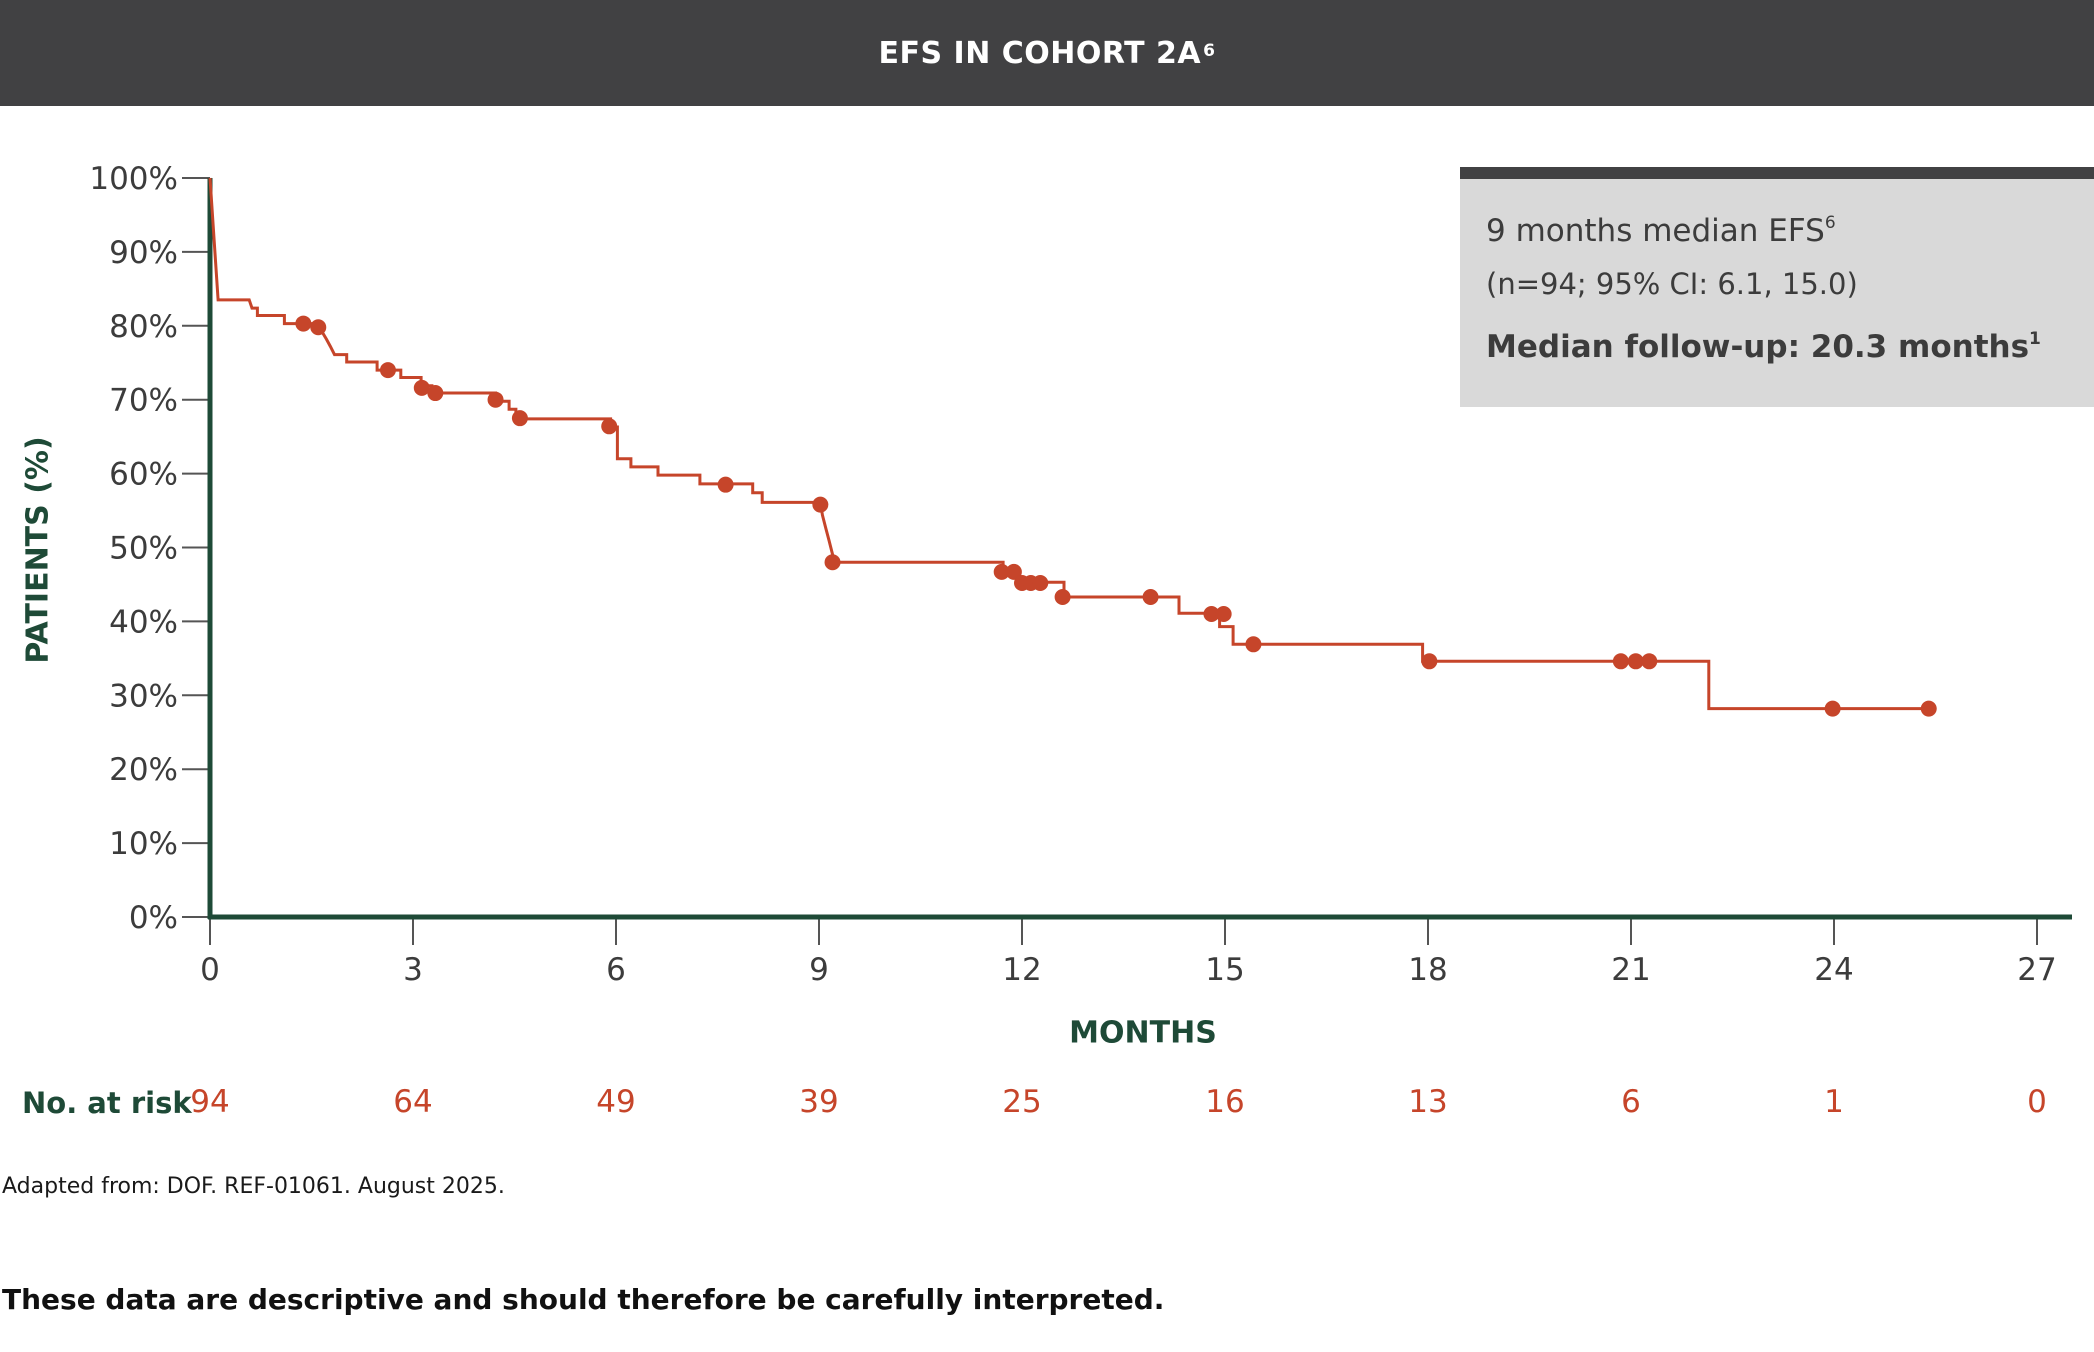 This screenshot has height=1352, width=2094. I want to click on x-tick-label: 12, so click(1021, 970).